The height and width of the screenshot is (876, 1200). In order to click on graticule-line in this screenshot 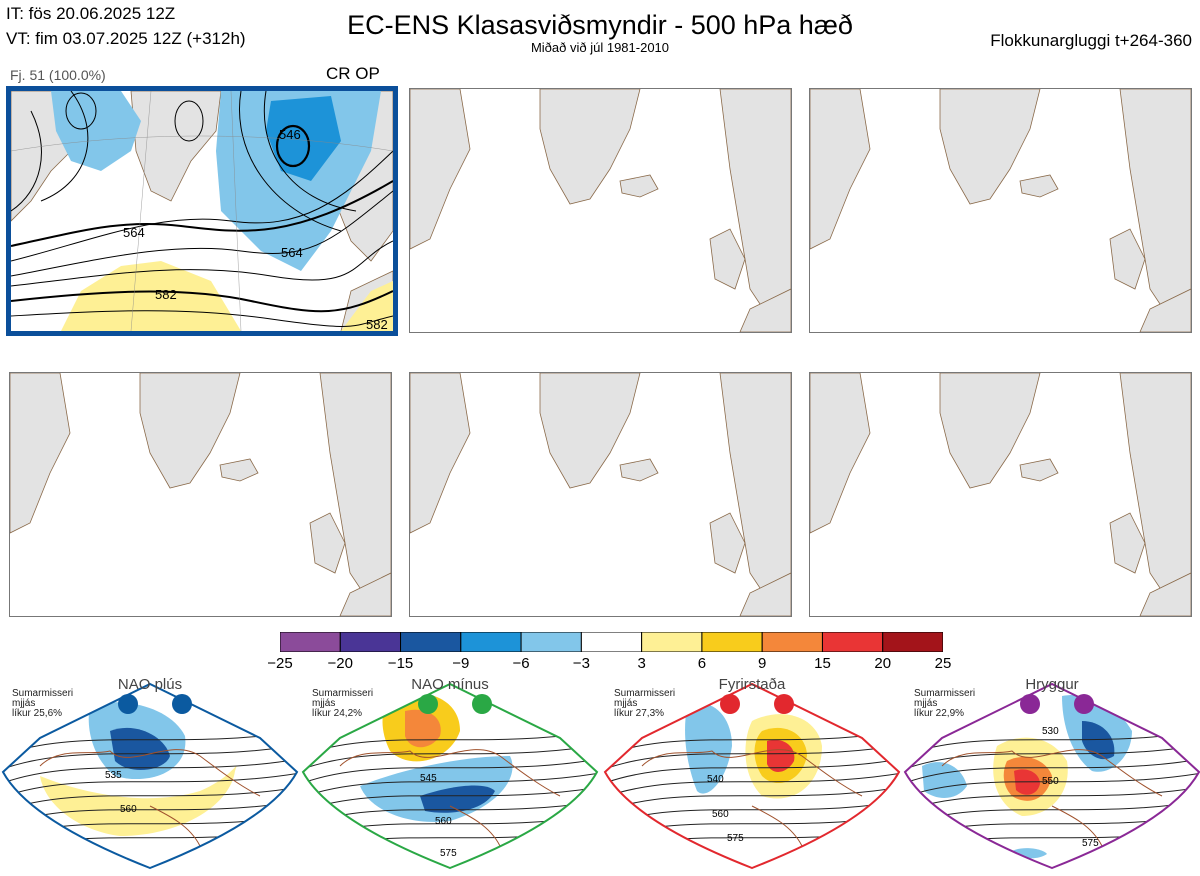, I will do `click(202, 143)`.